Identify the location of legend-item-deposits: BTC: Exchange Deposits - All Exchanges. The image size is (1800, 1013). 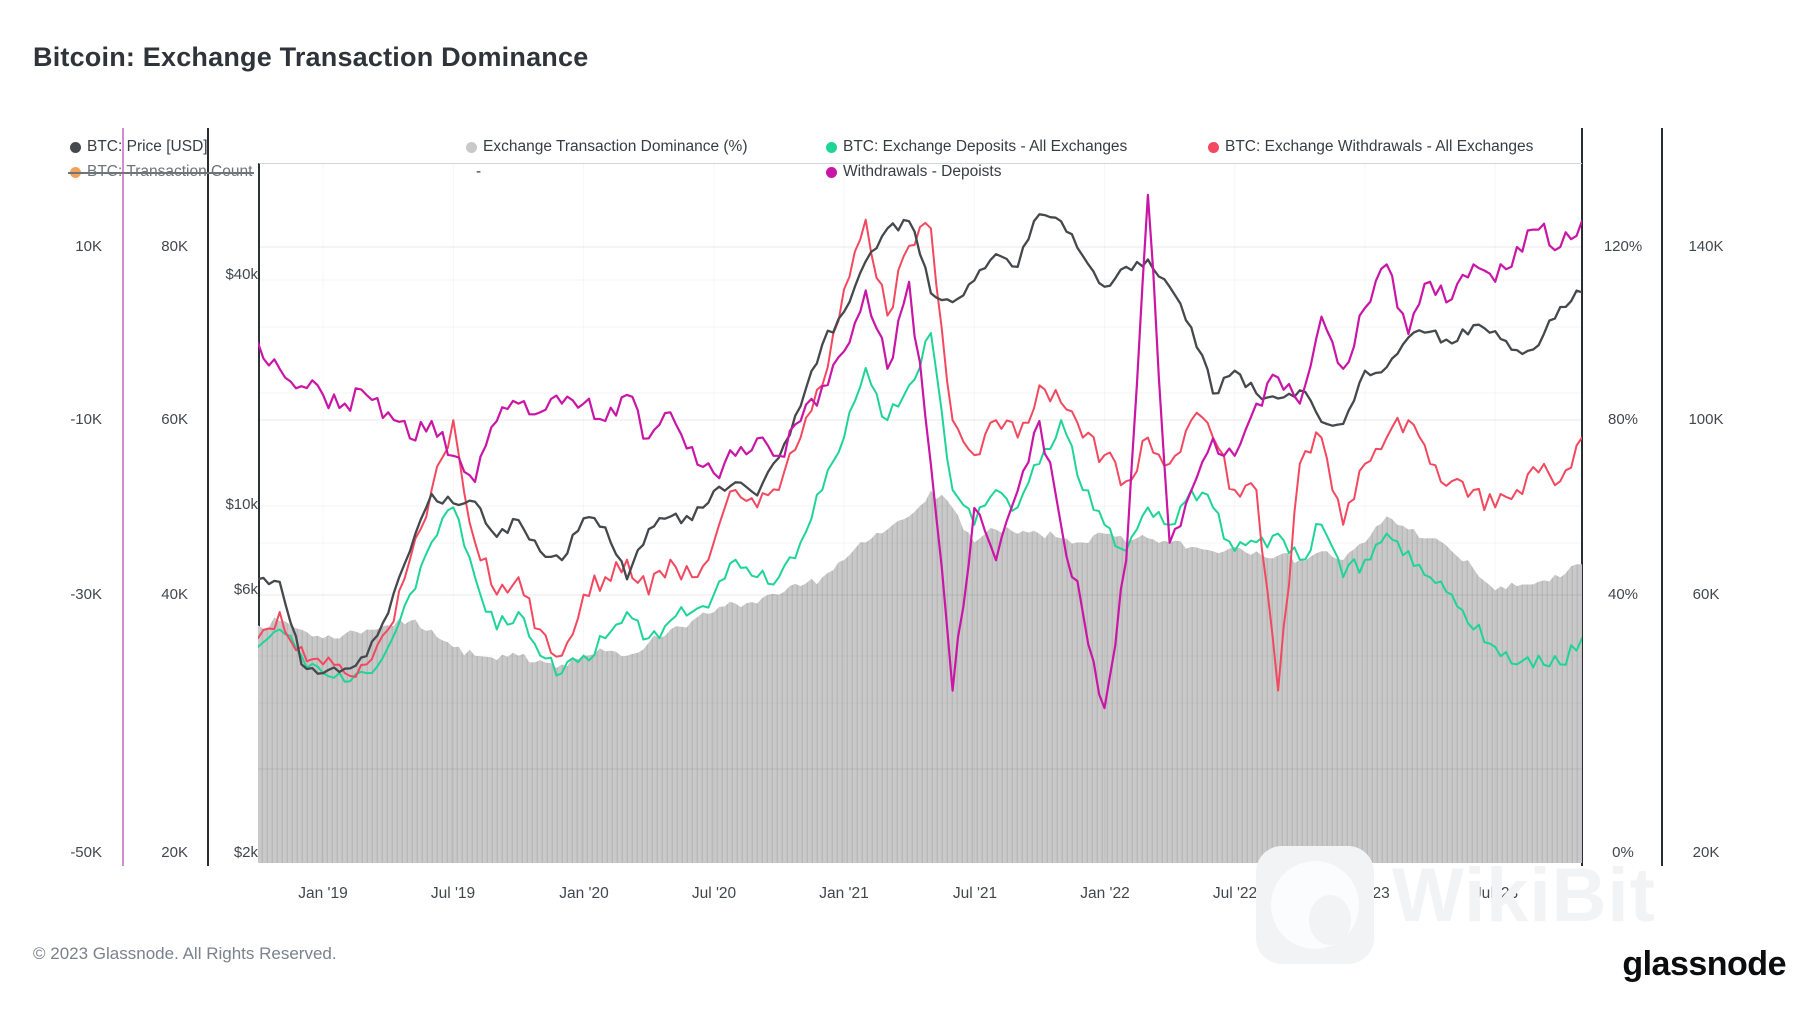
(976, 147).